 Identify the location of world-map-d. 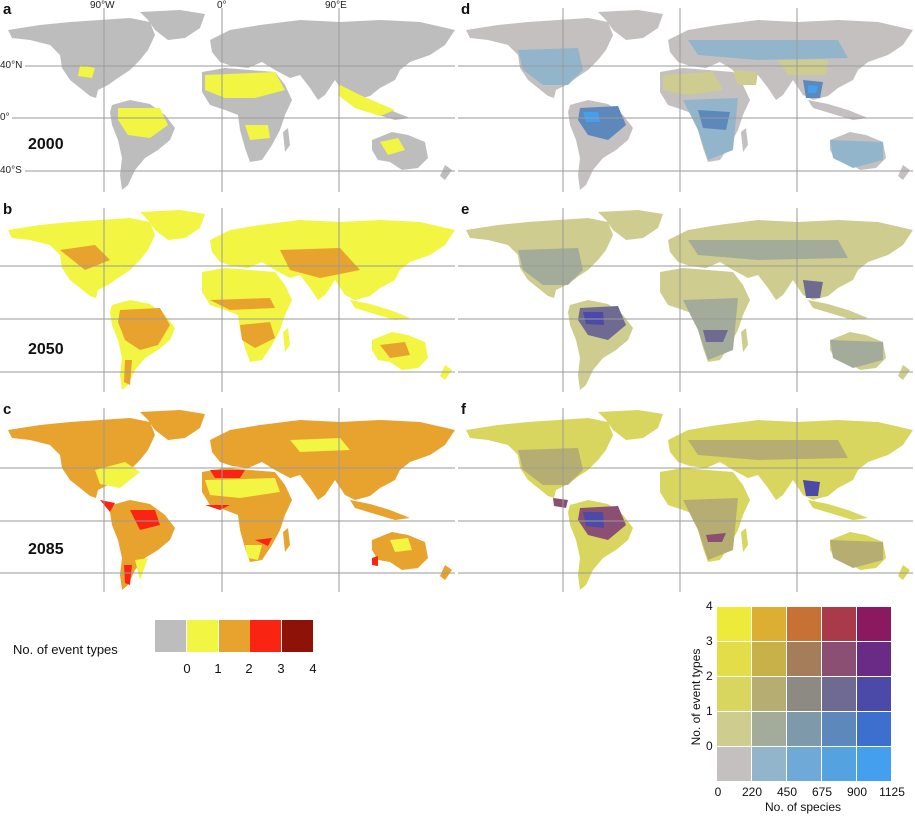
(685, 100).